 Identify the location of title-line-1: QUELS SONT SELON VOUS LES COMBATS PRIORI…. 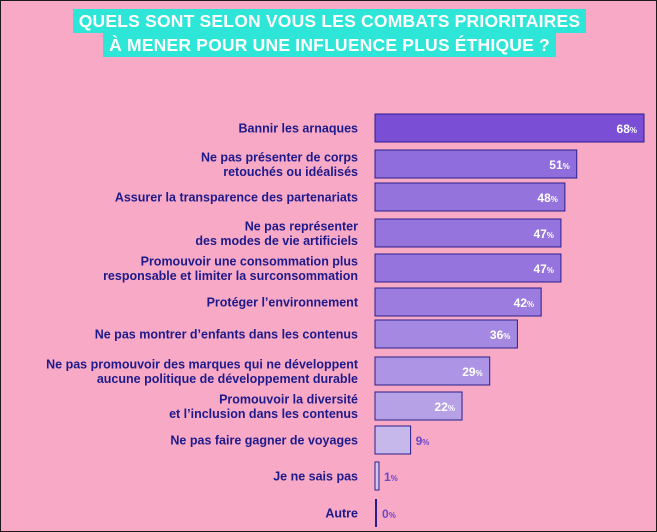
(329, 21).